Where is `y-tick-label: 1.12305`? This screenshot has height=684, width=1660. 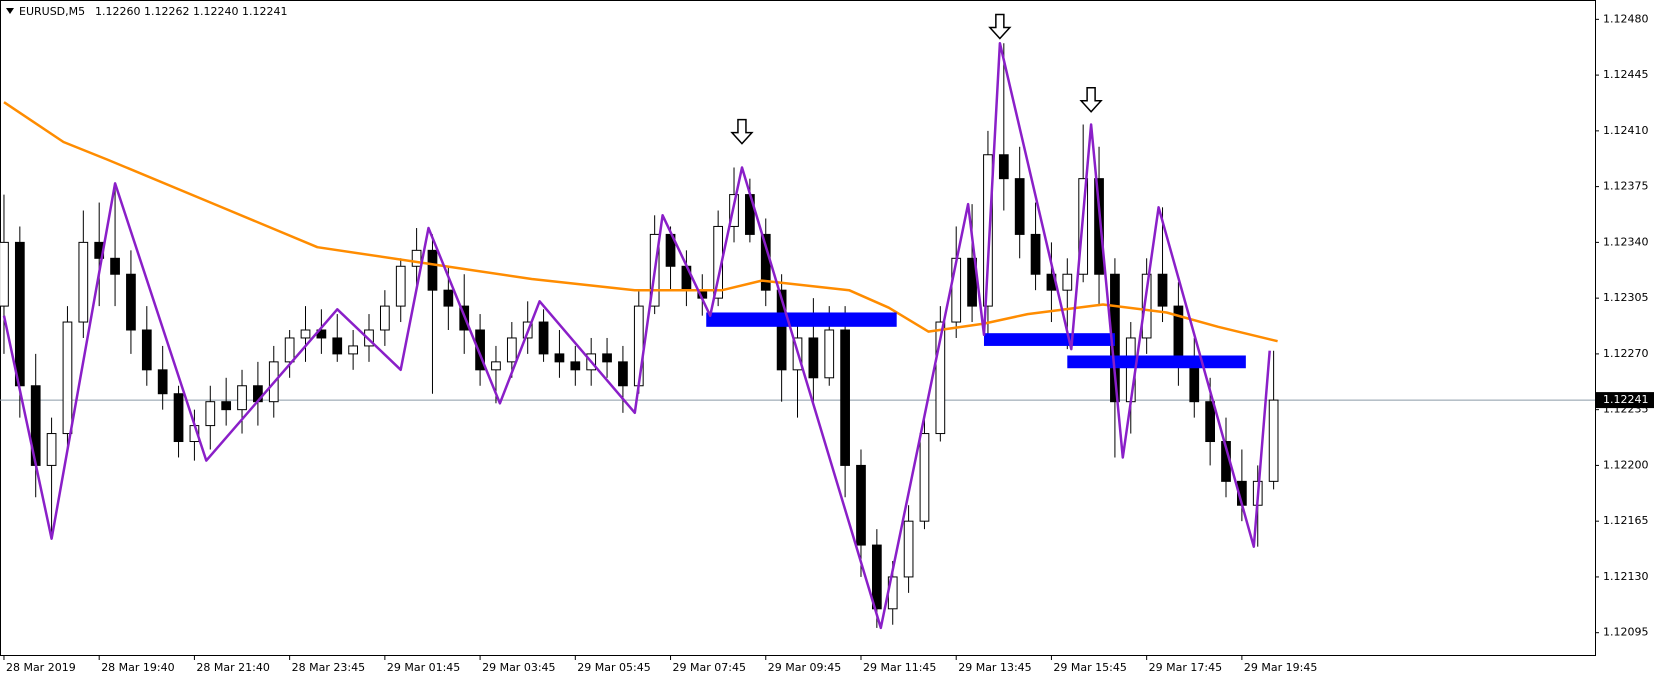 y-tick-label: 1.12305 is located at coordinates (1626, 297).